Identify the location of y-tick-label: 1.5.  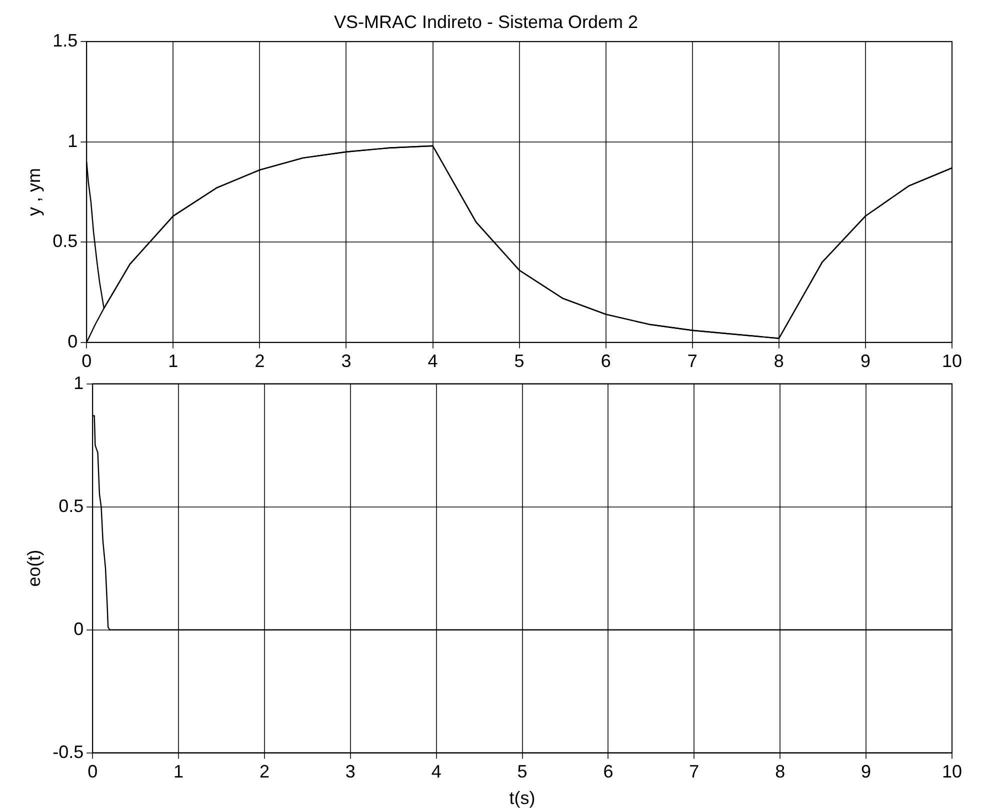
(65, 40).